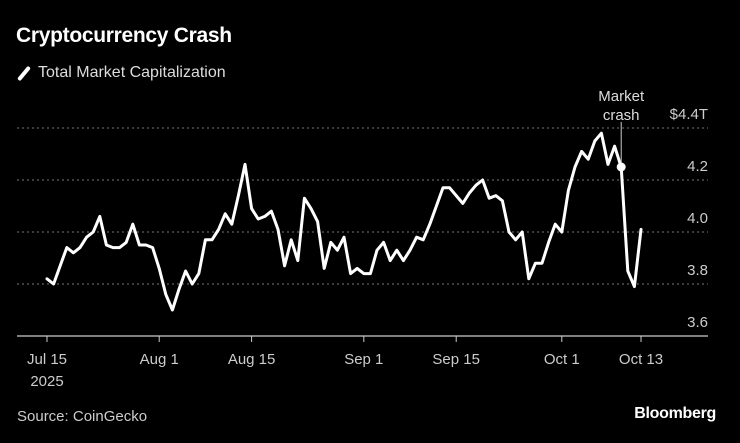  Describe the element at coordinates (697, 270) in the screenshot. I see `y-tick-label: 3.8` at that location.